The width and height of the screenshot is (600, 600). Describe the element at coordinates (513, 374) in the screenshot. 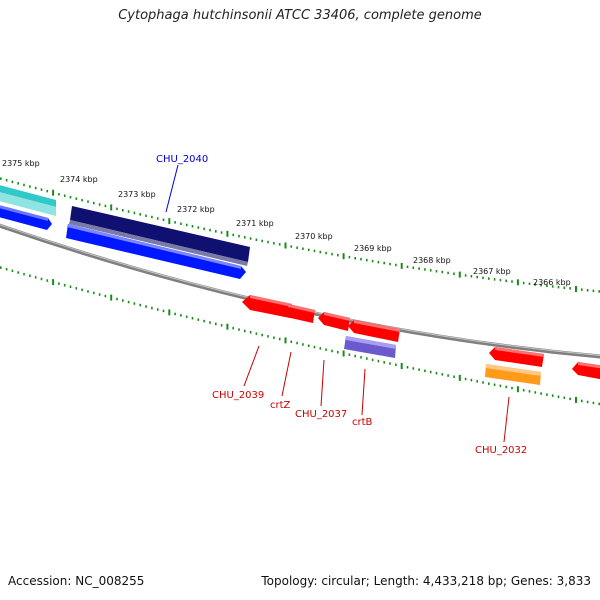

I see `gene-chu-2032` at that location.